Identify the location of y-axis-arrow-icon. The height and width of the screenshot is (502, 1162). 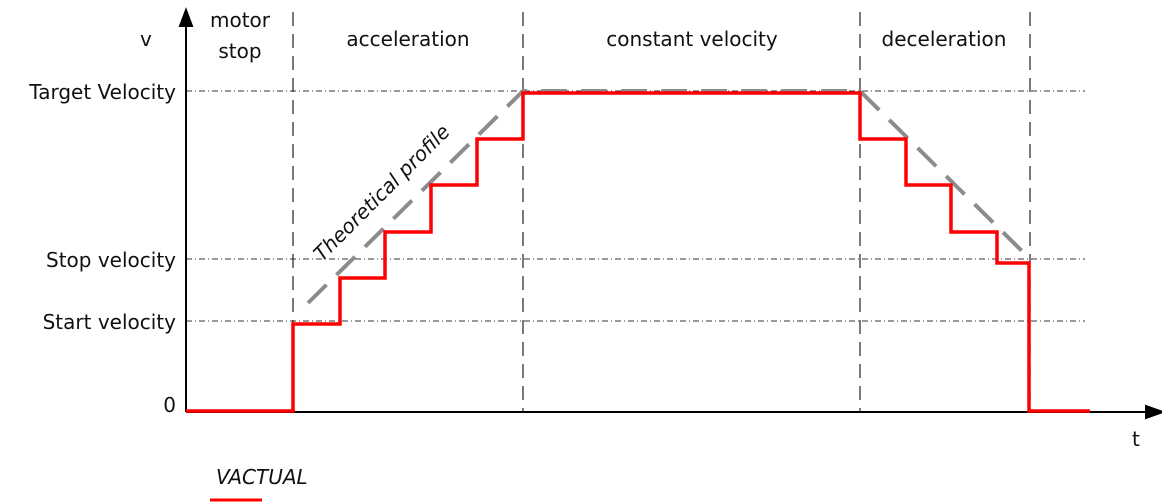
(186, 17).